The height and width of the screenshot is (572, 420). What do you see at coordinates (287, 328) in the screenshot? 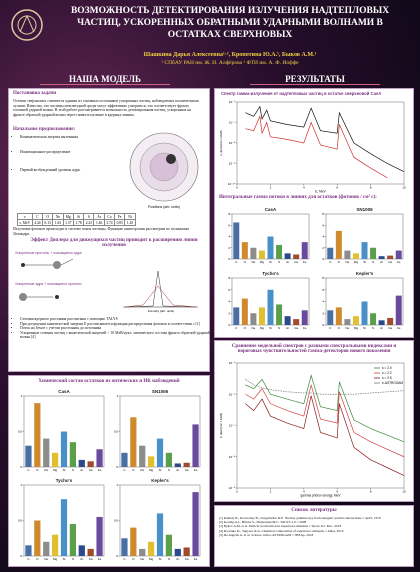
I see `x-tick-label: Ar` at bounding box center [287, 328].